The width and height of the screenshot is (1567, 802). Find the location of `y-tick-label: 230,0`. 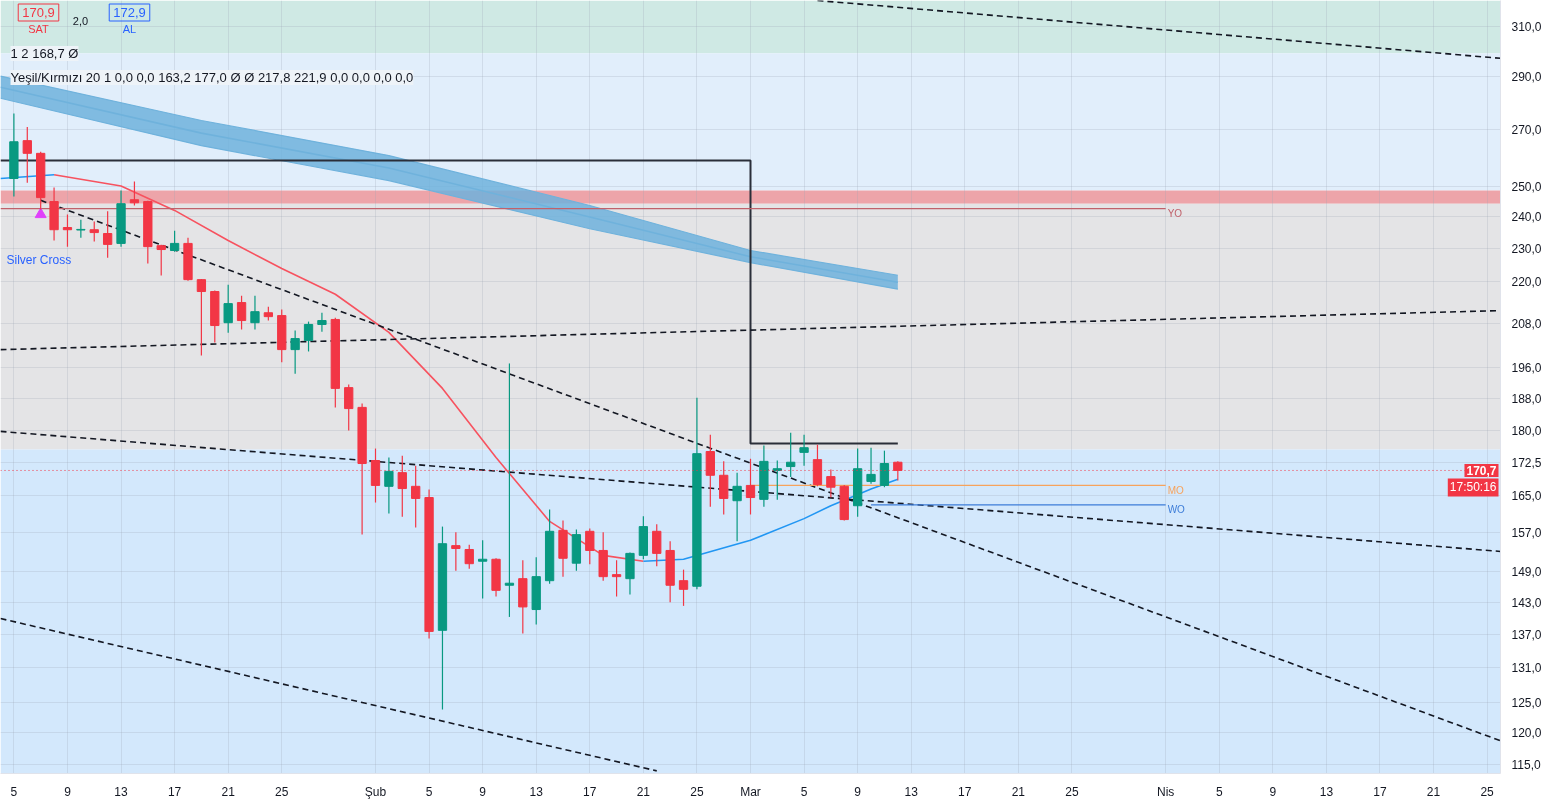

y-tick-label: 230,0 is located at coordinates (1526, 249).